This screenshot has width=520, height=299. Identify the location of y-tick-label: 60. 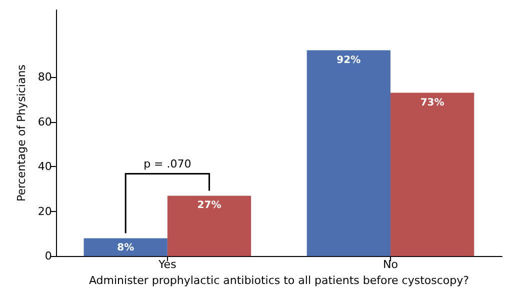
(45, 121).